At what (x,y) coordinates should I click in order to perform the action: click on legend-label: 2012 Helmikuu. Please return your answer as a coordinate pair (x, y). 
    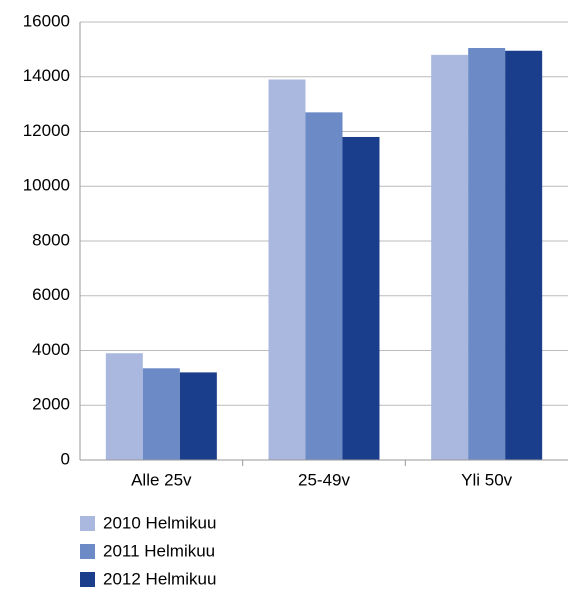
    Looking at the image, I should click on (159, 578).